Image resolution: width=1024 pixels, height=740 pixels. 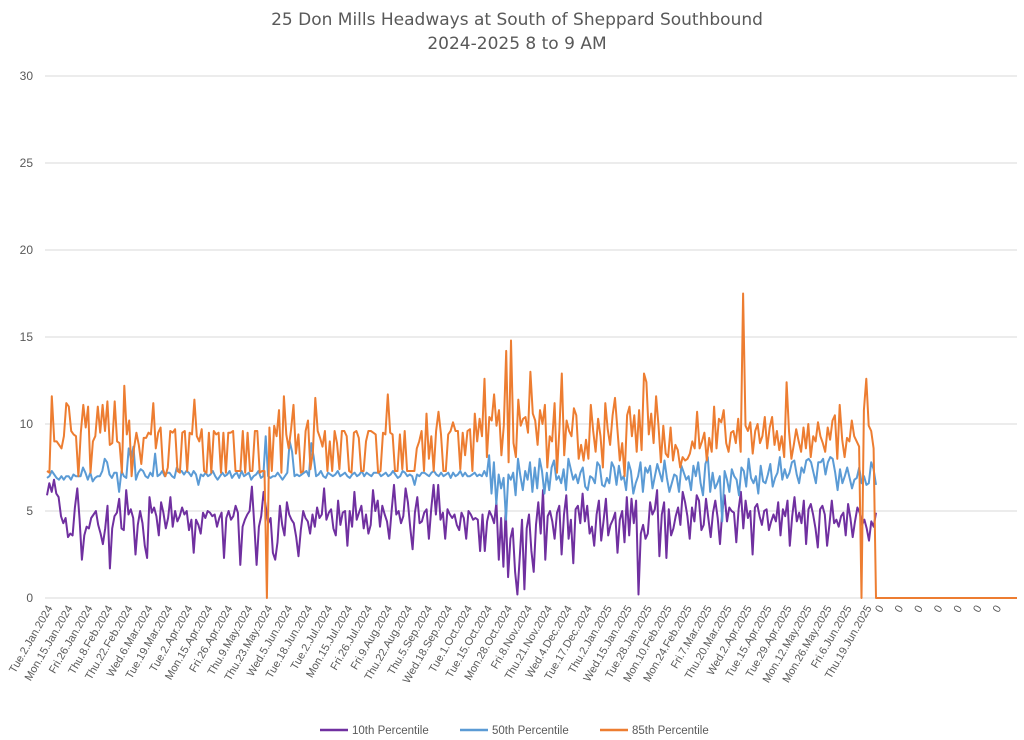 I want to click on y-tick-label: 30, so click(x=27, y=76).